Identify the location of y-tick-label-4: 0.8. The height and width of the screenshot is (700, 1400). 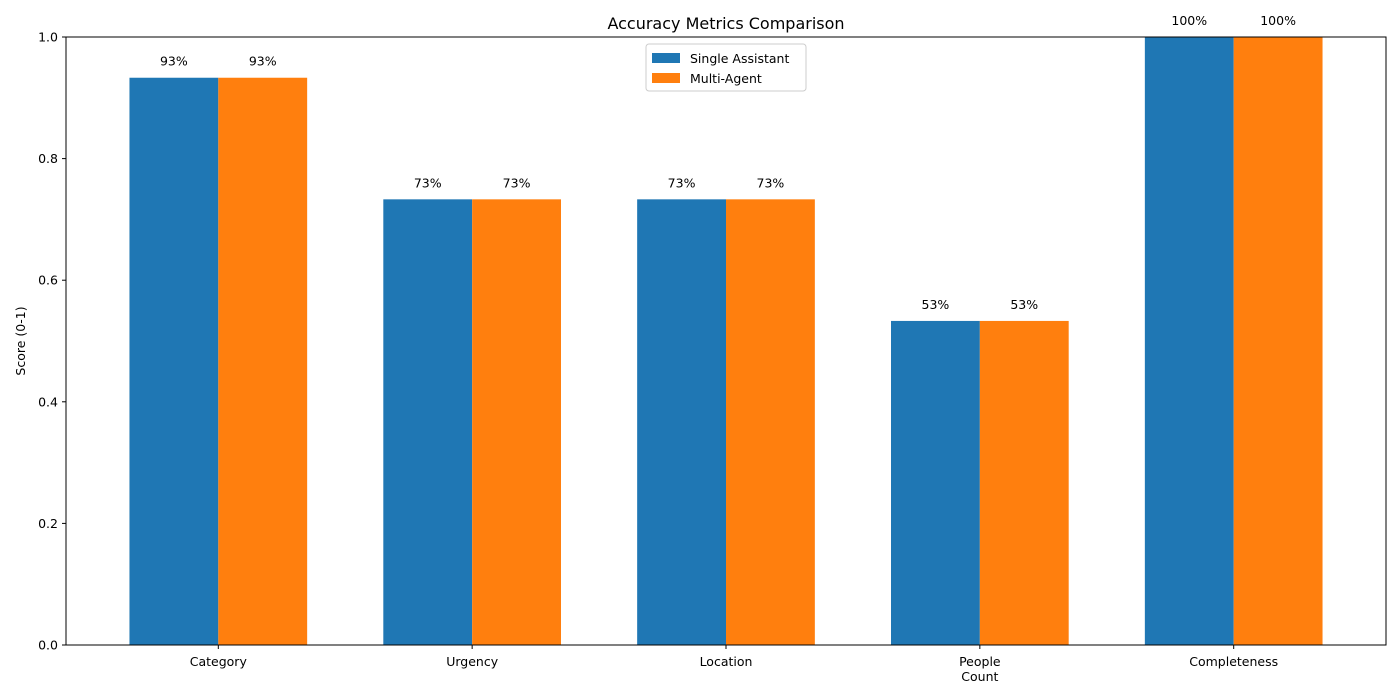
(48, 158).